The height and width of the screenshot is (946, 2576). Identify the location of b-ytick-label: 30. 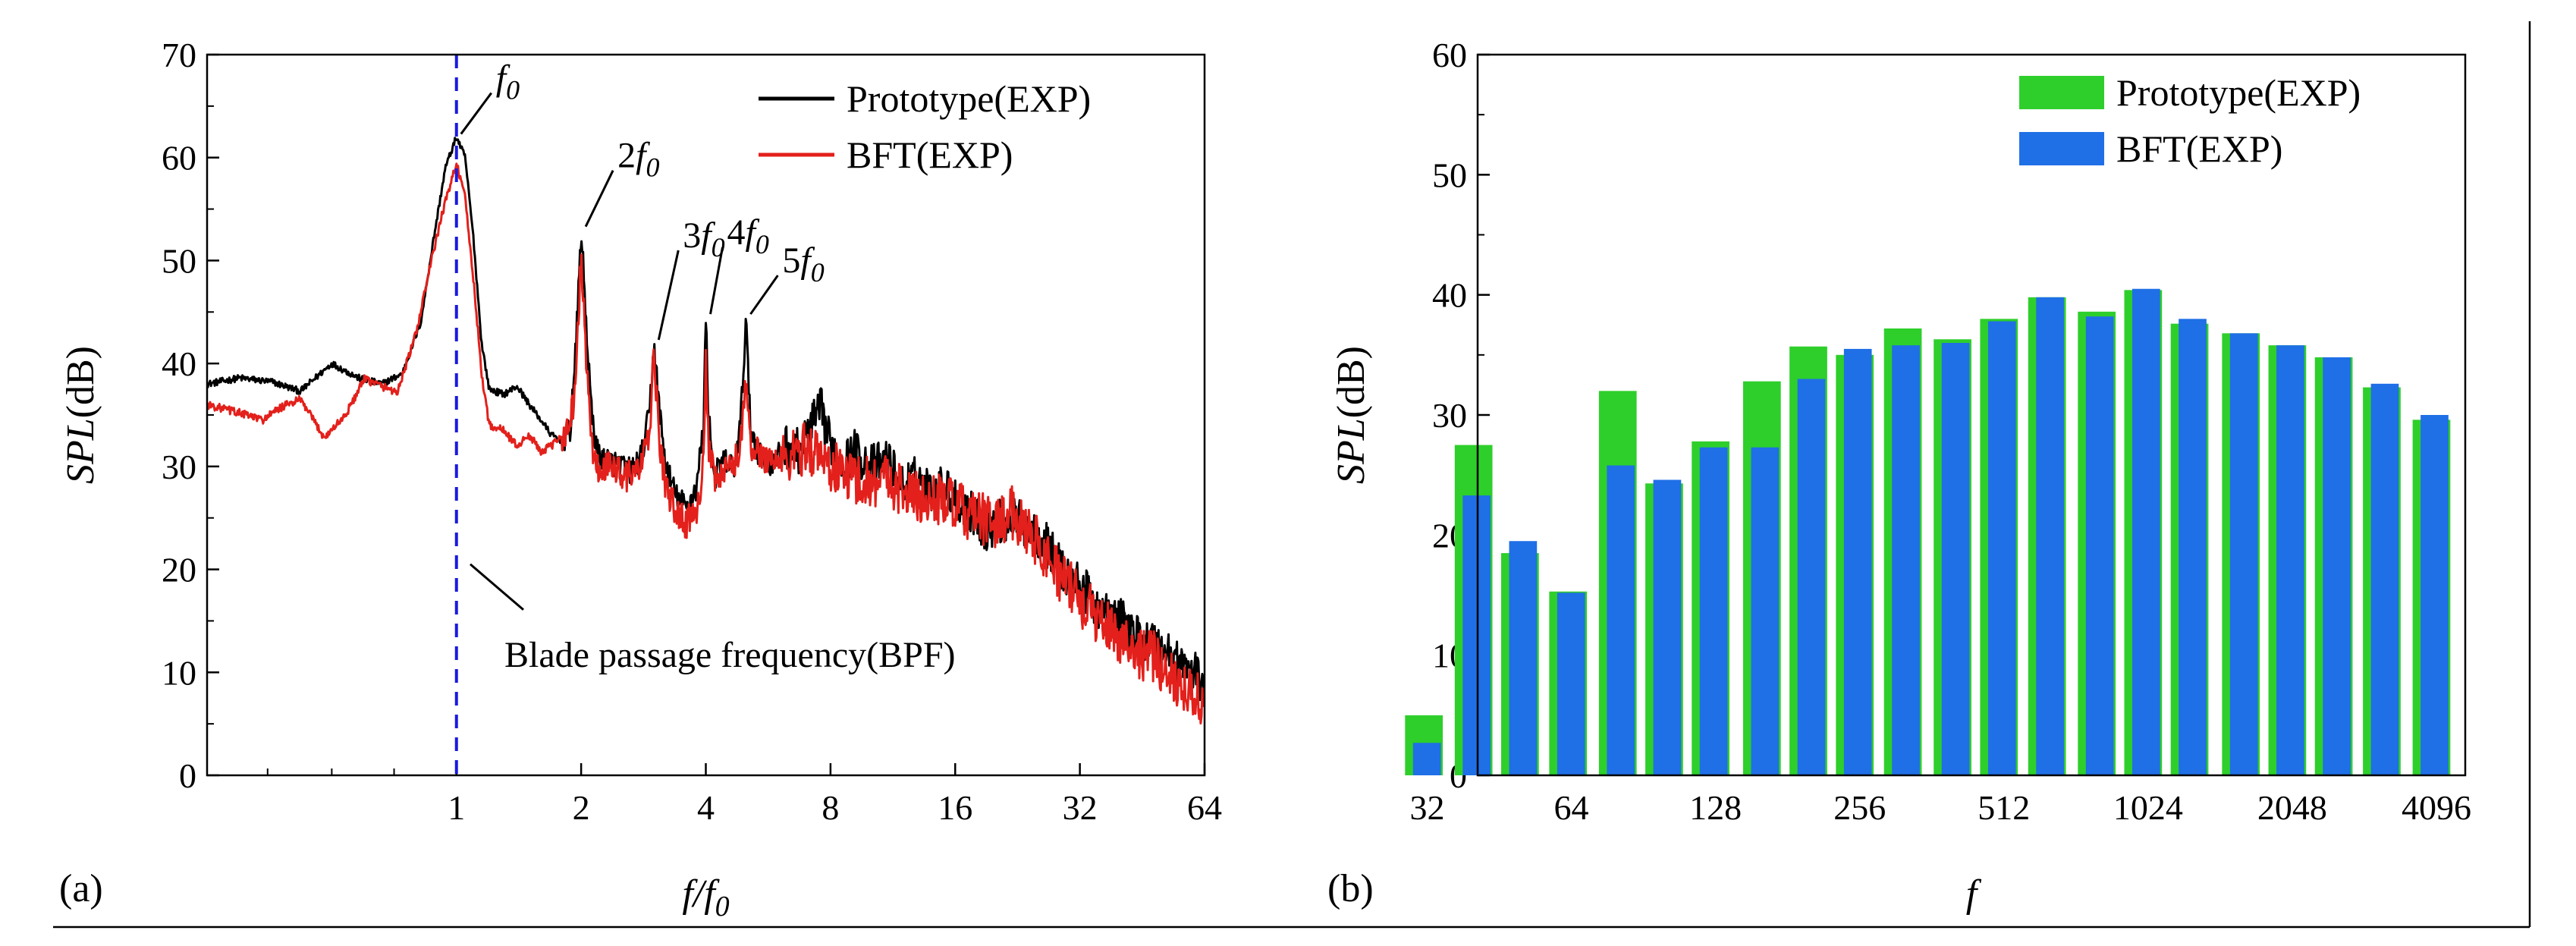
(1449, 415).